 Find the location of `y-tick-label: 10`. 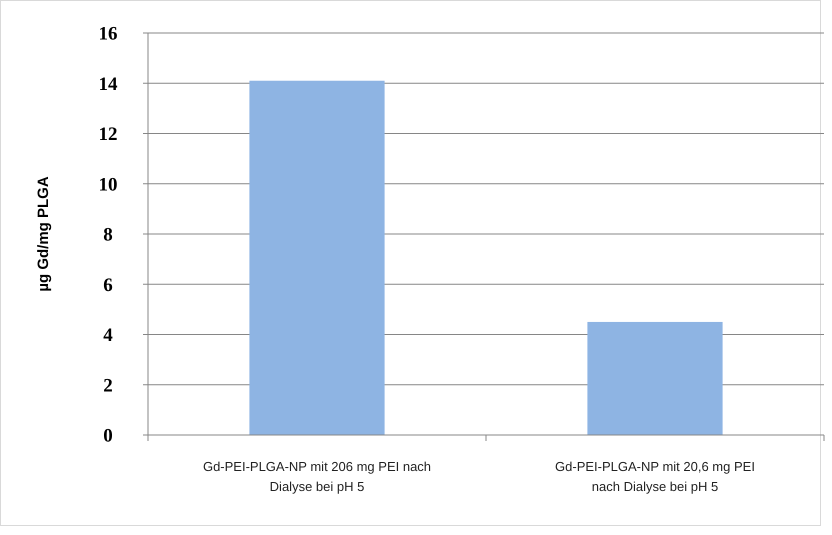

y-tick-label: 10 is located at coordinates (108, 185).